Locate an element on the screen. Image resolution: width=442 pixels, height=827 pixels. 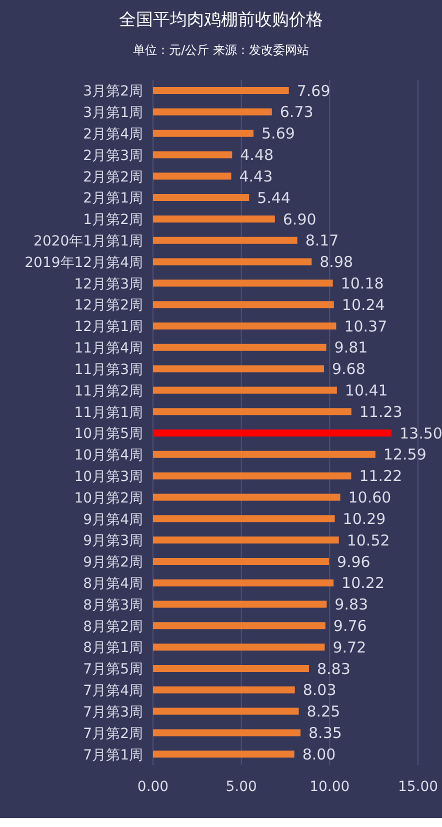
data-label: 10.29 is located at coordinates (364, 519).